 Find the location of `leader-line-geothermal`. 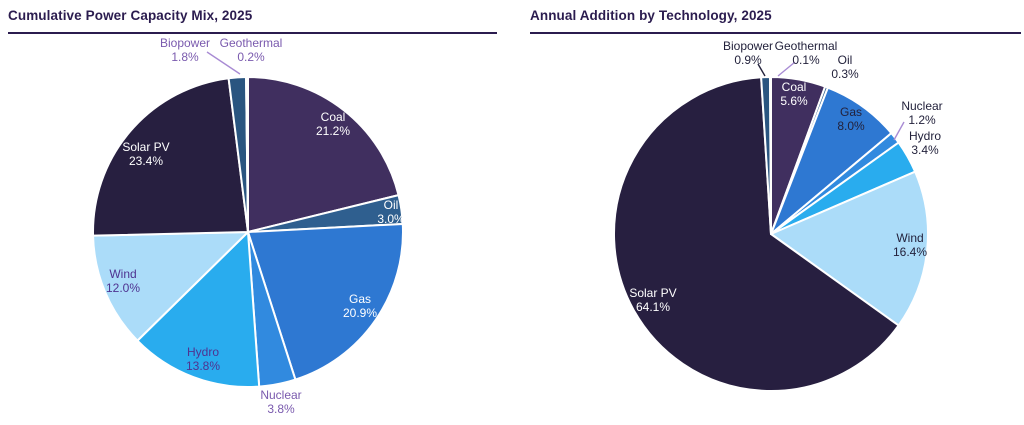

leader-line-geothermal is located at coordinates (786, 69).